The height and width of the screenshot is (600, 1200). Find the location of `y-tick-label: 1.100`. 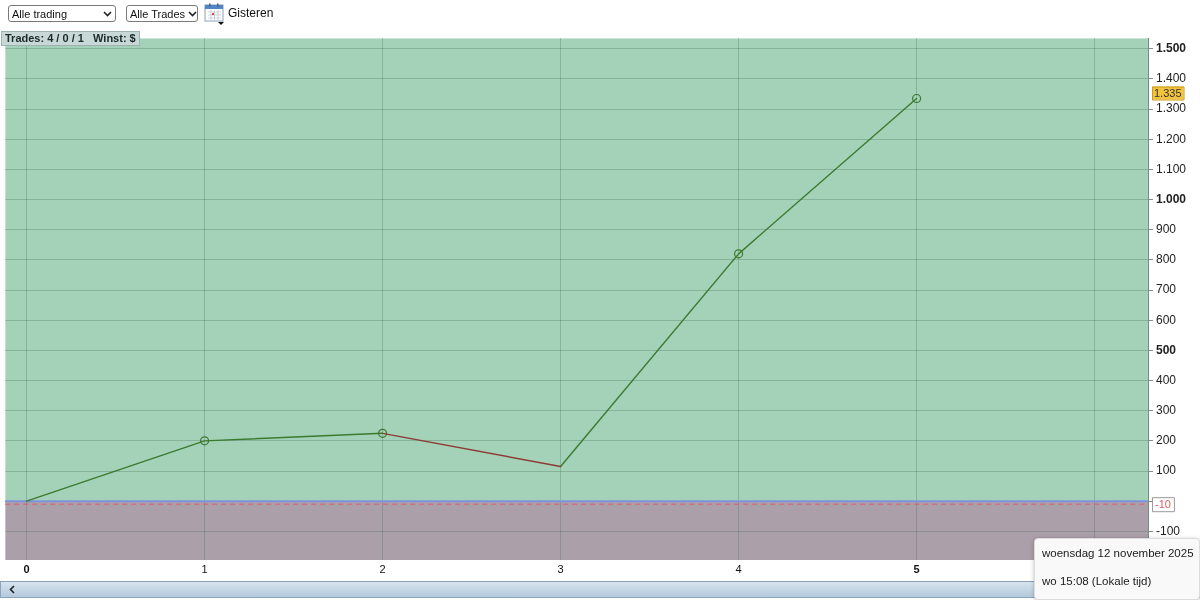

y-tick-label: 1.100 is located at coordinates (1171, 168).